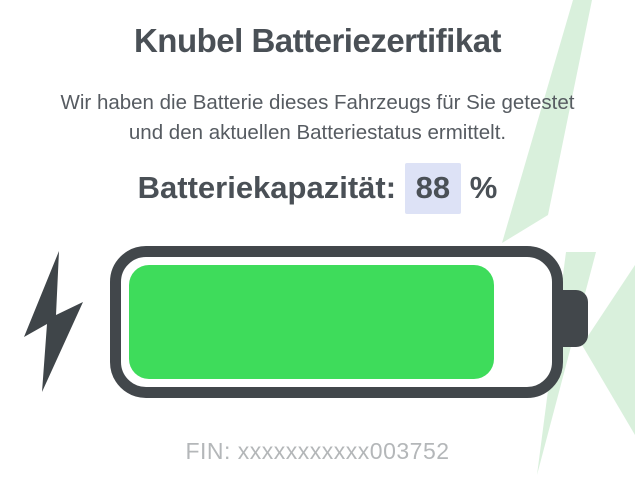 The image size is (635, 480). I want to click on capacity-line: Batteriekapazität: 88 %, so click(317, 188).